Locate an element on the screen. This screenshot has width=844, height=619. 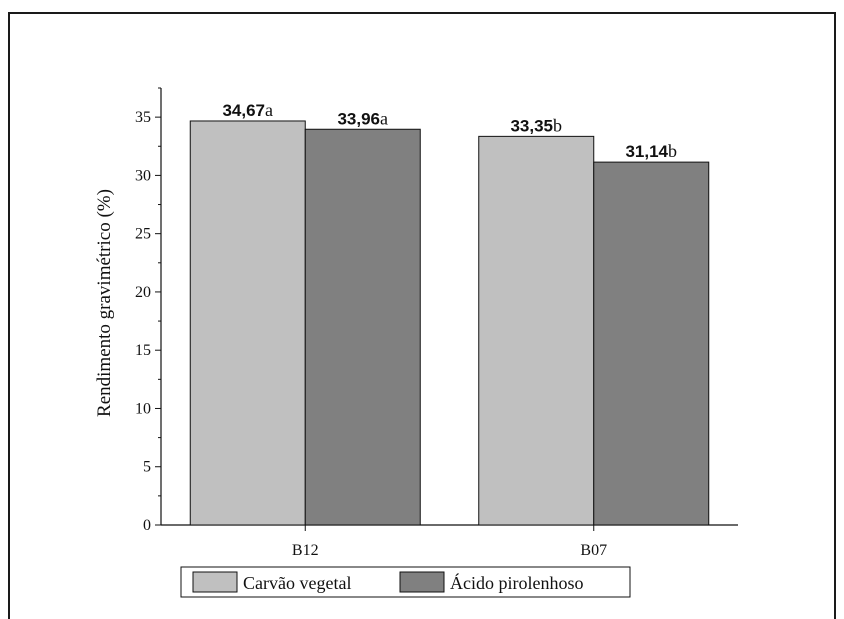
legend-label: Carvão vegetal is located at coordinates (297, 583).